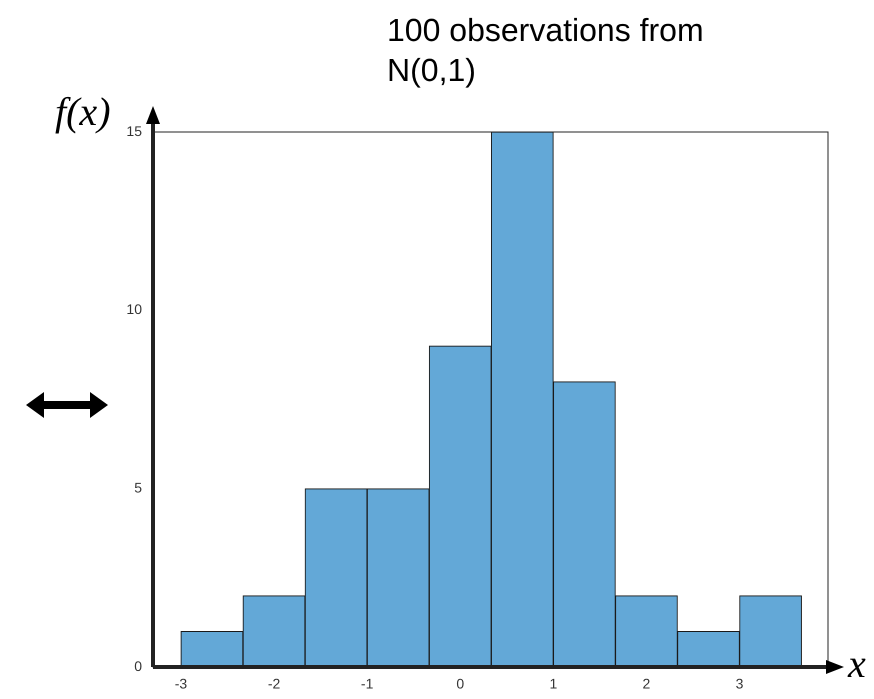  What do you see at coordinates (740, 683) in the screenshot?
I see `x-tick-label: 3` at bounding box center [740, 683].